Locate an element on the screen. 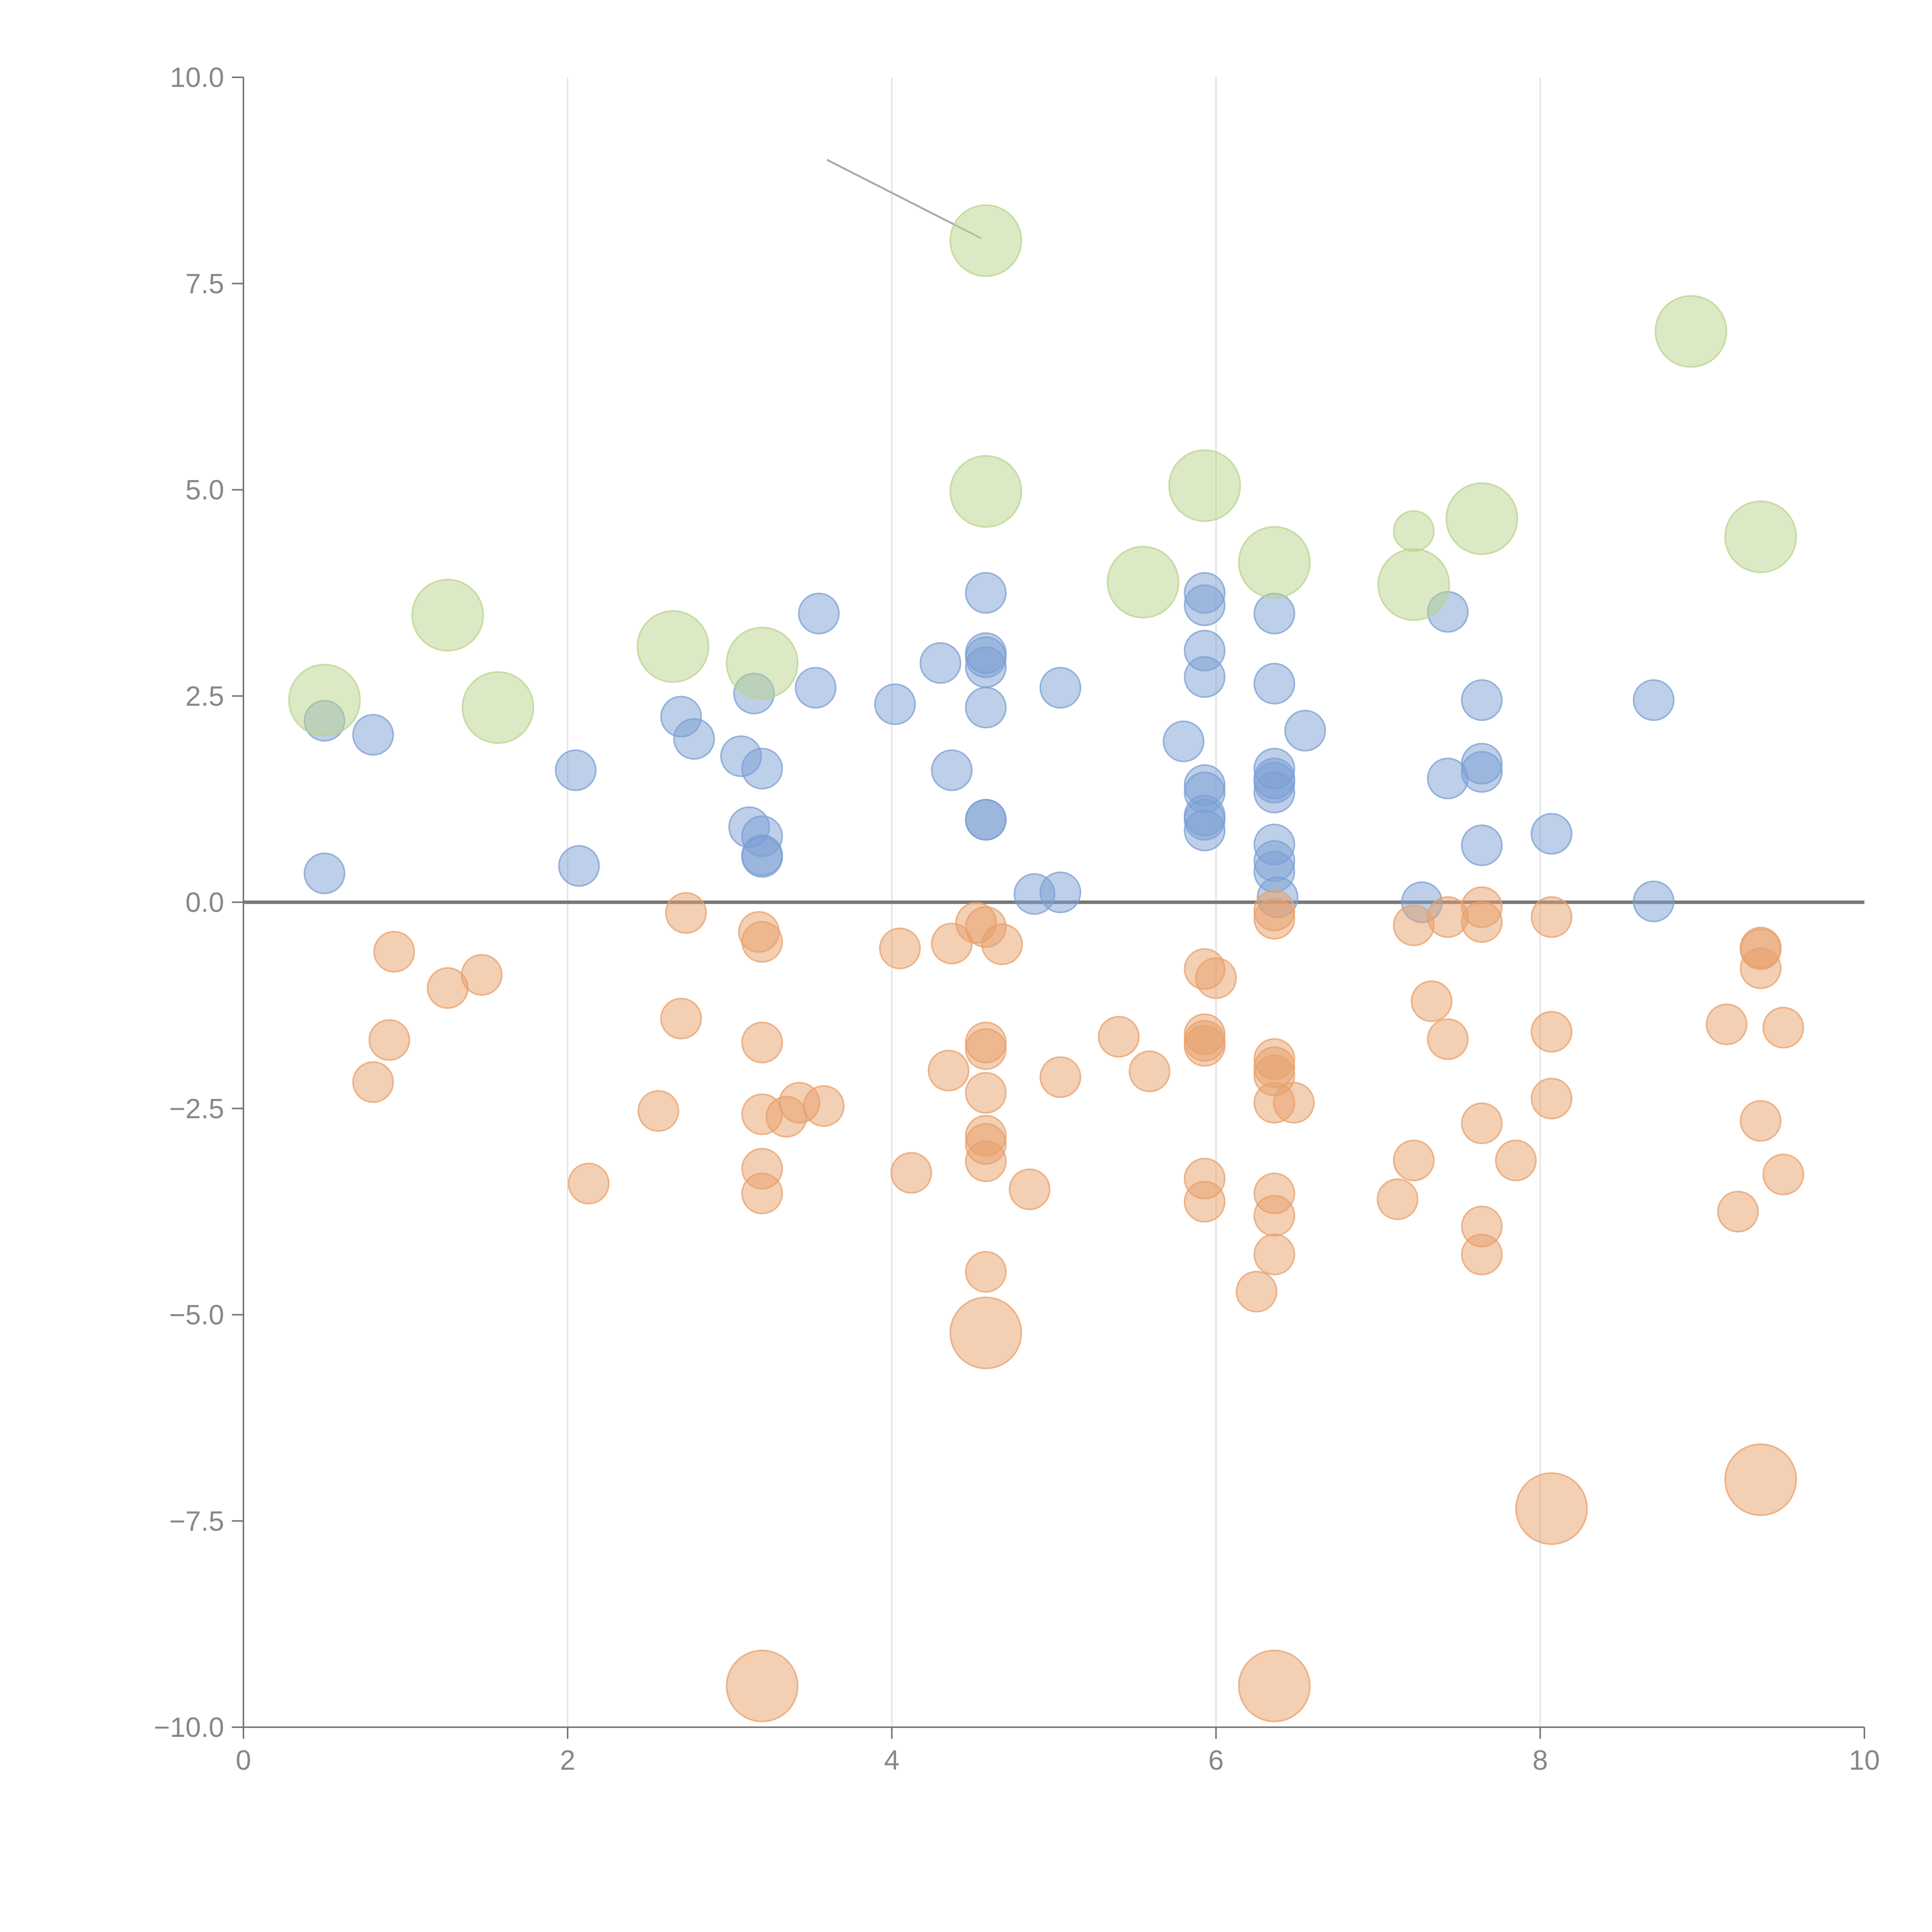  y-tick-label: 0.0 is located at coordinates (205, 903).